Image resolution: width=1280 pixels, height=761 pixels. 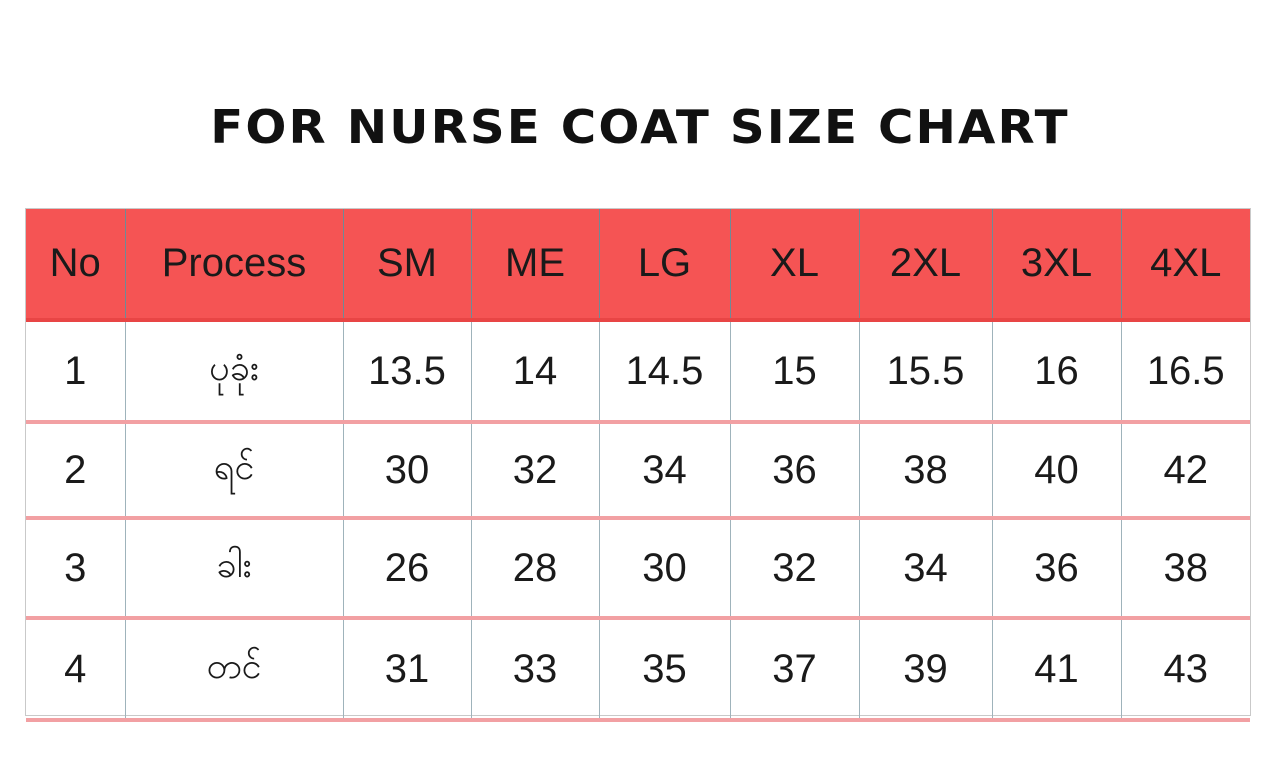 I want to click on table-row: 4 တင် 31 33 35 37 39 41 43, so click(x=638, y=670).